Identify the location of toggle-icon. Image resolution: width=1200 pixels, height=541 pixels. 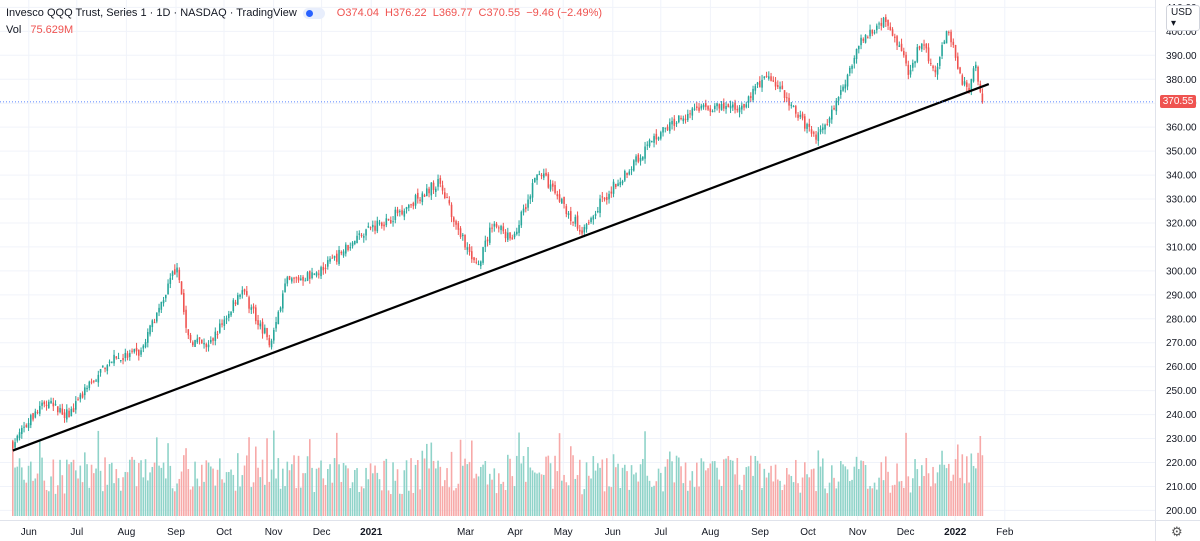
(313, 13).